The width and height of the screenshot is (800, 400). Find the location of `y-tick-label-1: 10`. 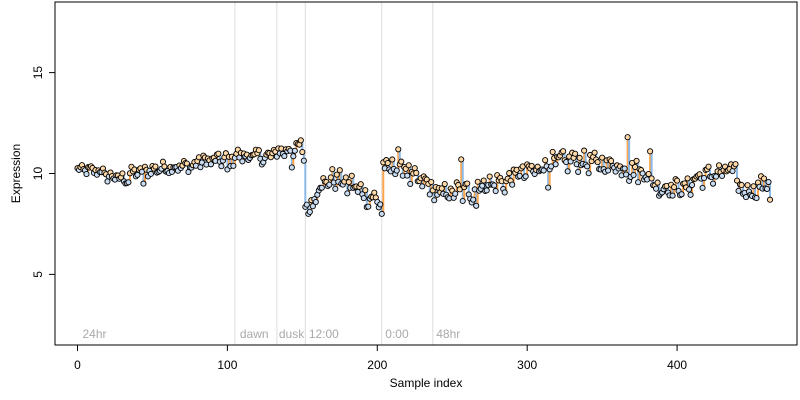

y-tick-label-1: 10 is located at coordinates (38, 174).